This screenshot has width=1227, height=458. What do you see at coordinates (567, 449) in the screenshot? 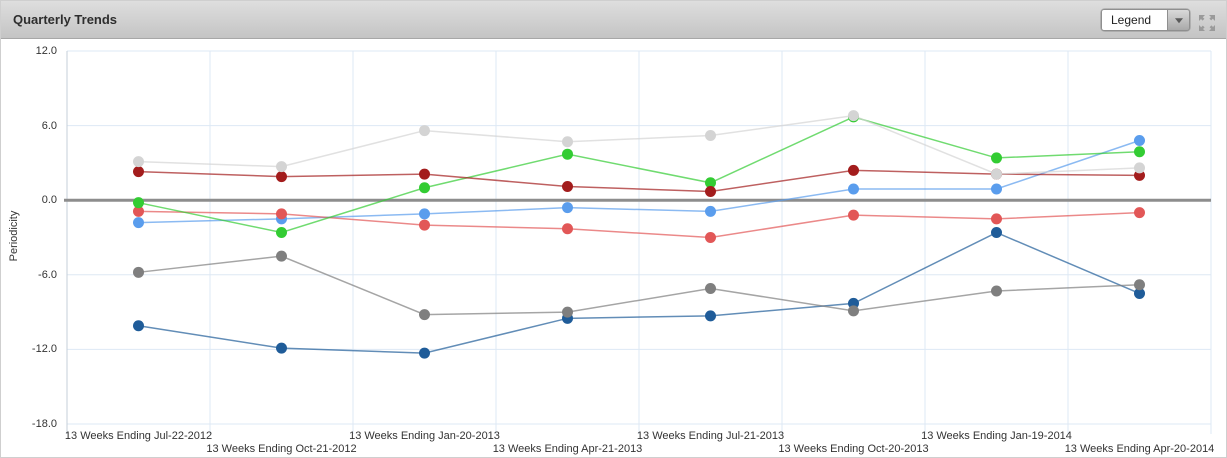
I see `x-tick-label: 13 Weeks Ending Apr-21-2013` at bounding box center [567, 449].